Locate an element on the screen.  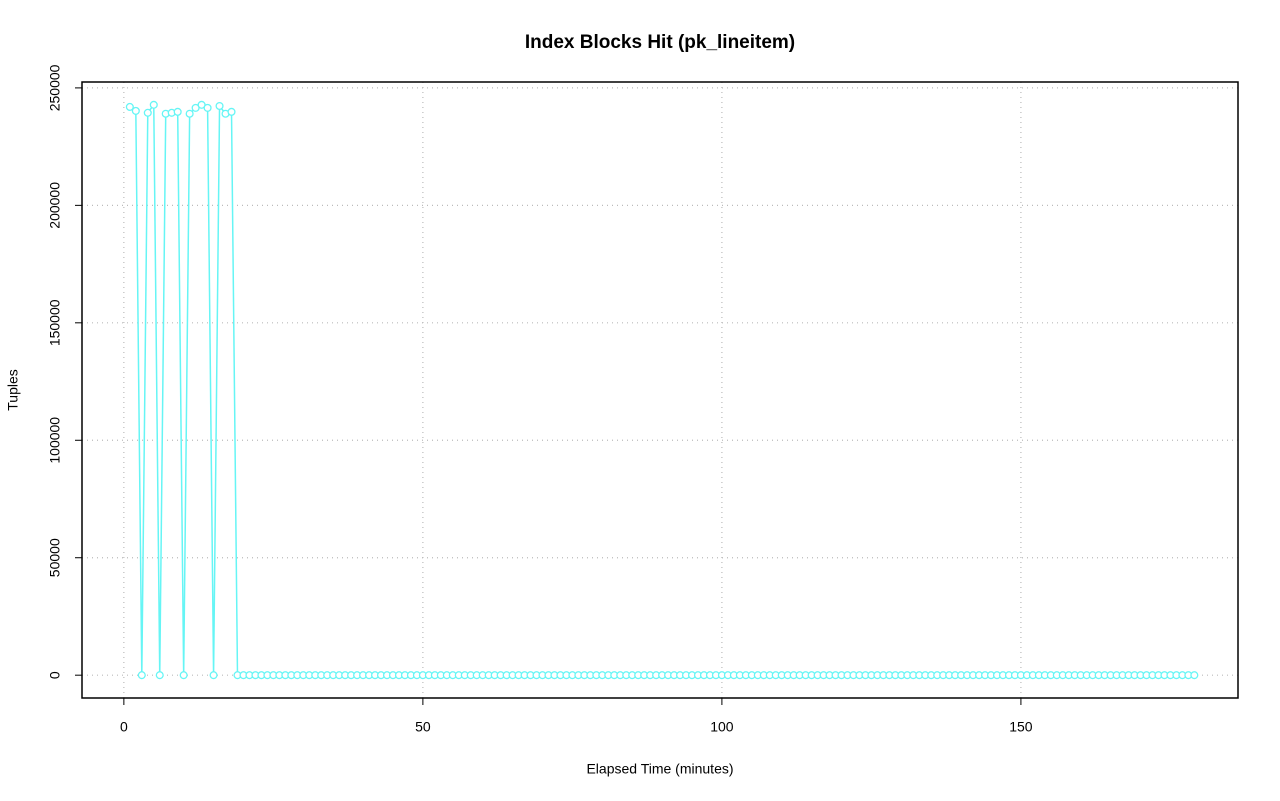
x-tick-label: 150 is located at coordinates (1021, 727).